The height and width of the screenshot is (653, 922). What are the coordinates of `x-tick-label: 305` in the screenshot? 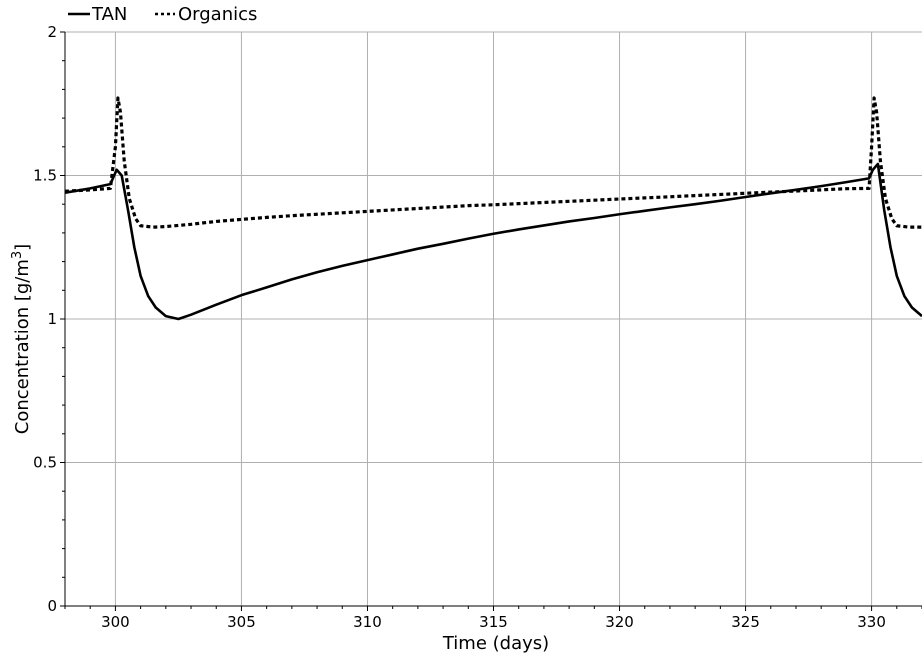 It's located at (241, 622).